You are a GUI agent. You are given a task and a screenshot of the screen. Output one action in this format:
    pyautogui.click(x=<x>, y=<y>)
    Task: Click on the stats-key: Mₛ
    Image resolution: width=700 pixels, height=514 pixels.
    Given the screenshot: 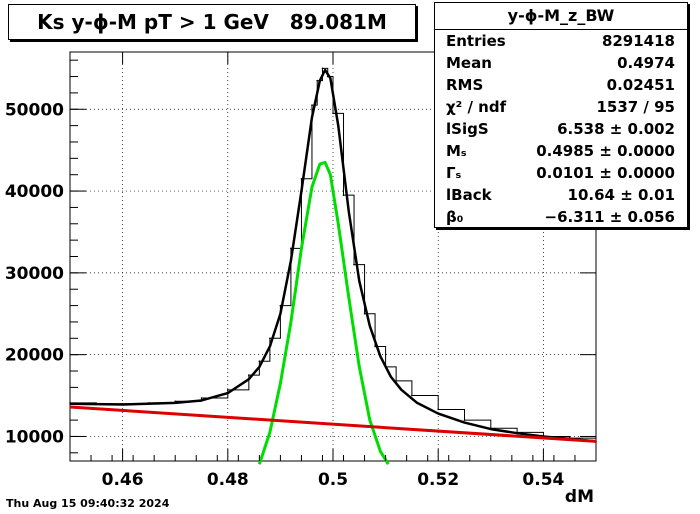 What is the action you would take?
    pyautogui.click(x=456, y=151)
    